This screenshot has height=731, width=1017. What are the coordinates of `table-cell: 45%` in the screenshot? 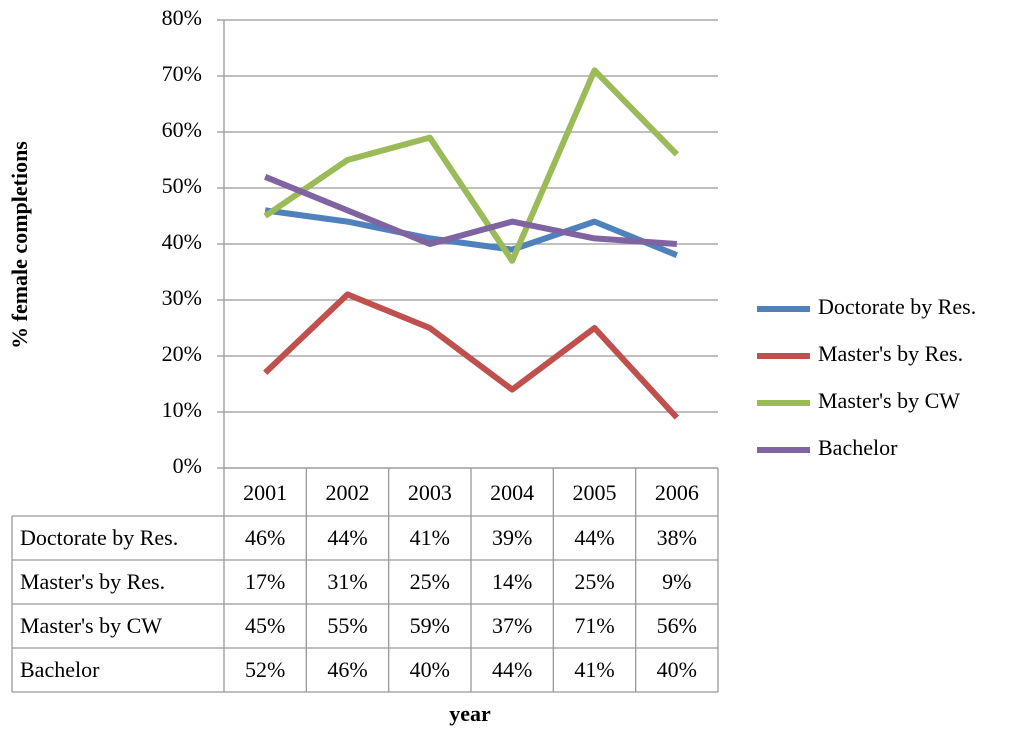 It's located at (265, 625).